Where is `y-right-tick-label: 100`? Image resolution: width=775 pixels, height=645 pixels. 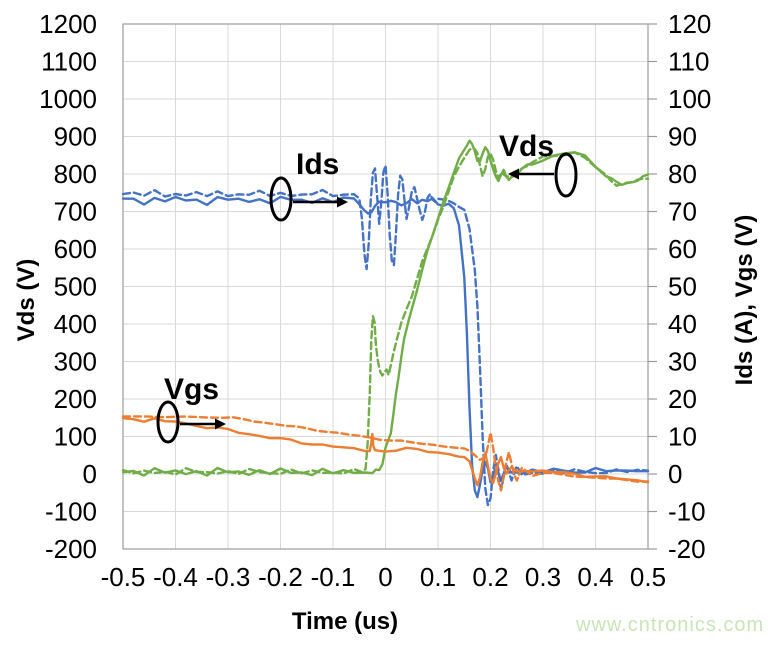 y-right-tick-label: 100 is located at coordinates (689, 99).